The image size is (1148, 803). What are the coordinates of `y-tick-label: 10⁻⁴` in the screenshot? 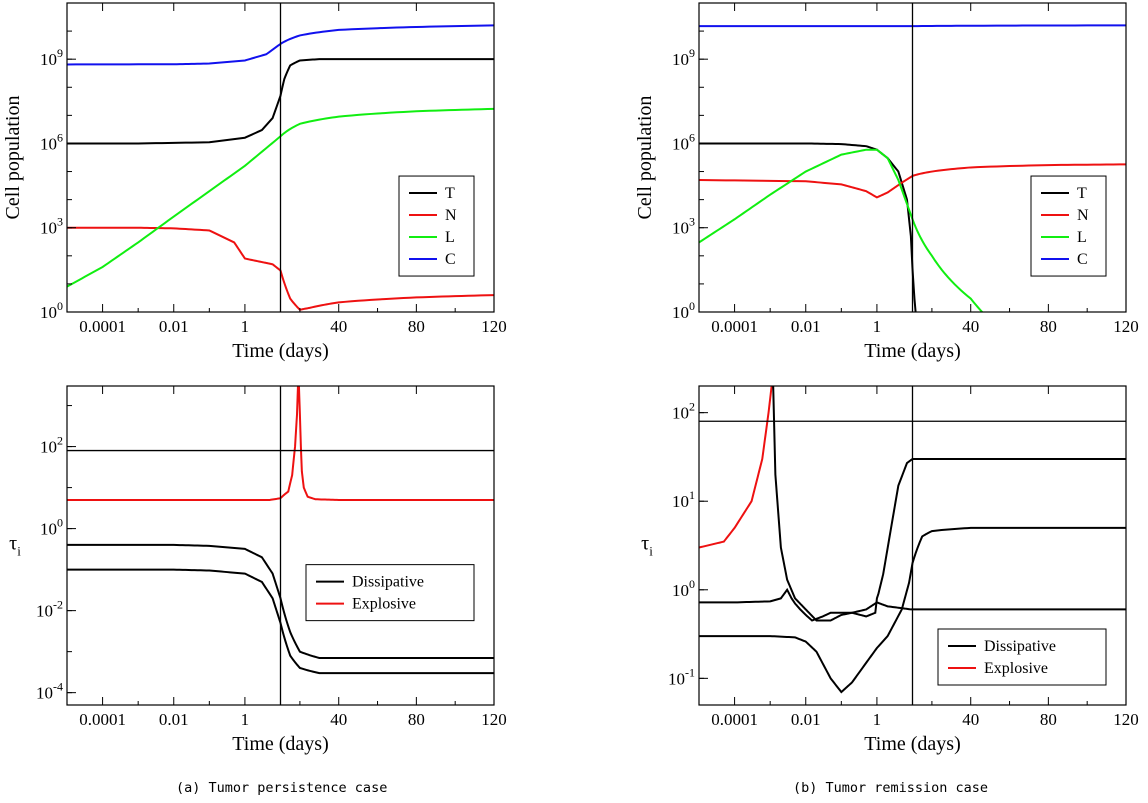 It's located at (49, 691).